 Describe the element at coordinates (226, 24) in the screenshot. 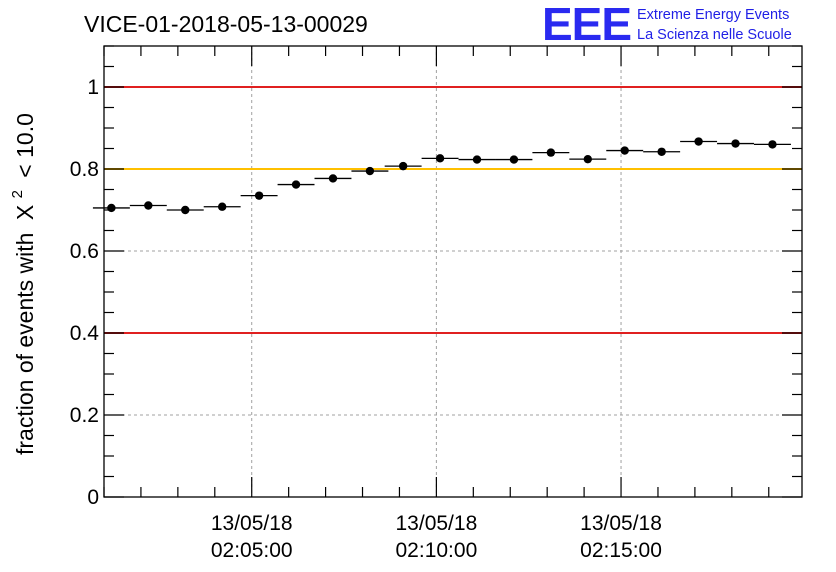

I see `chart-title: VICE-01-2018-05-13-00029` at that location.